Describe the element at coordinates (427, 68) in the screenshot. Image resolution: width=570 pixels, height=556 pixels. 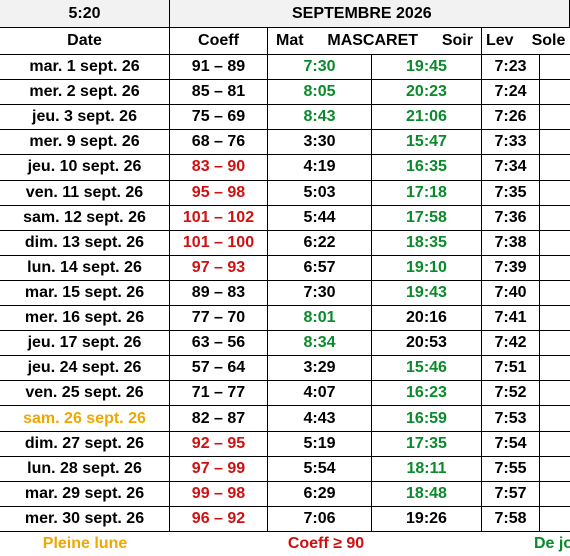
I see `evening-time-cell: 19:45` at that location.